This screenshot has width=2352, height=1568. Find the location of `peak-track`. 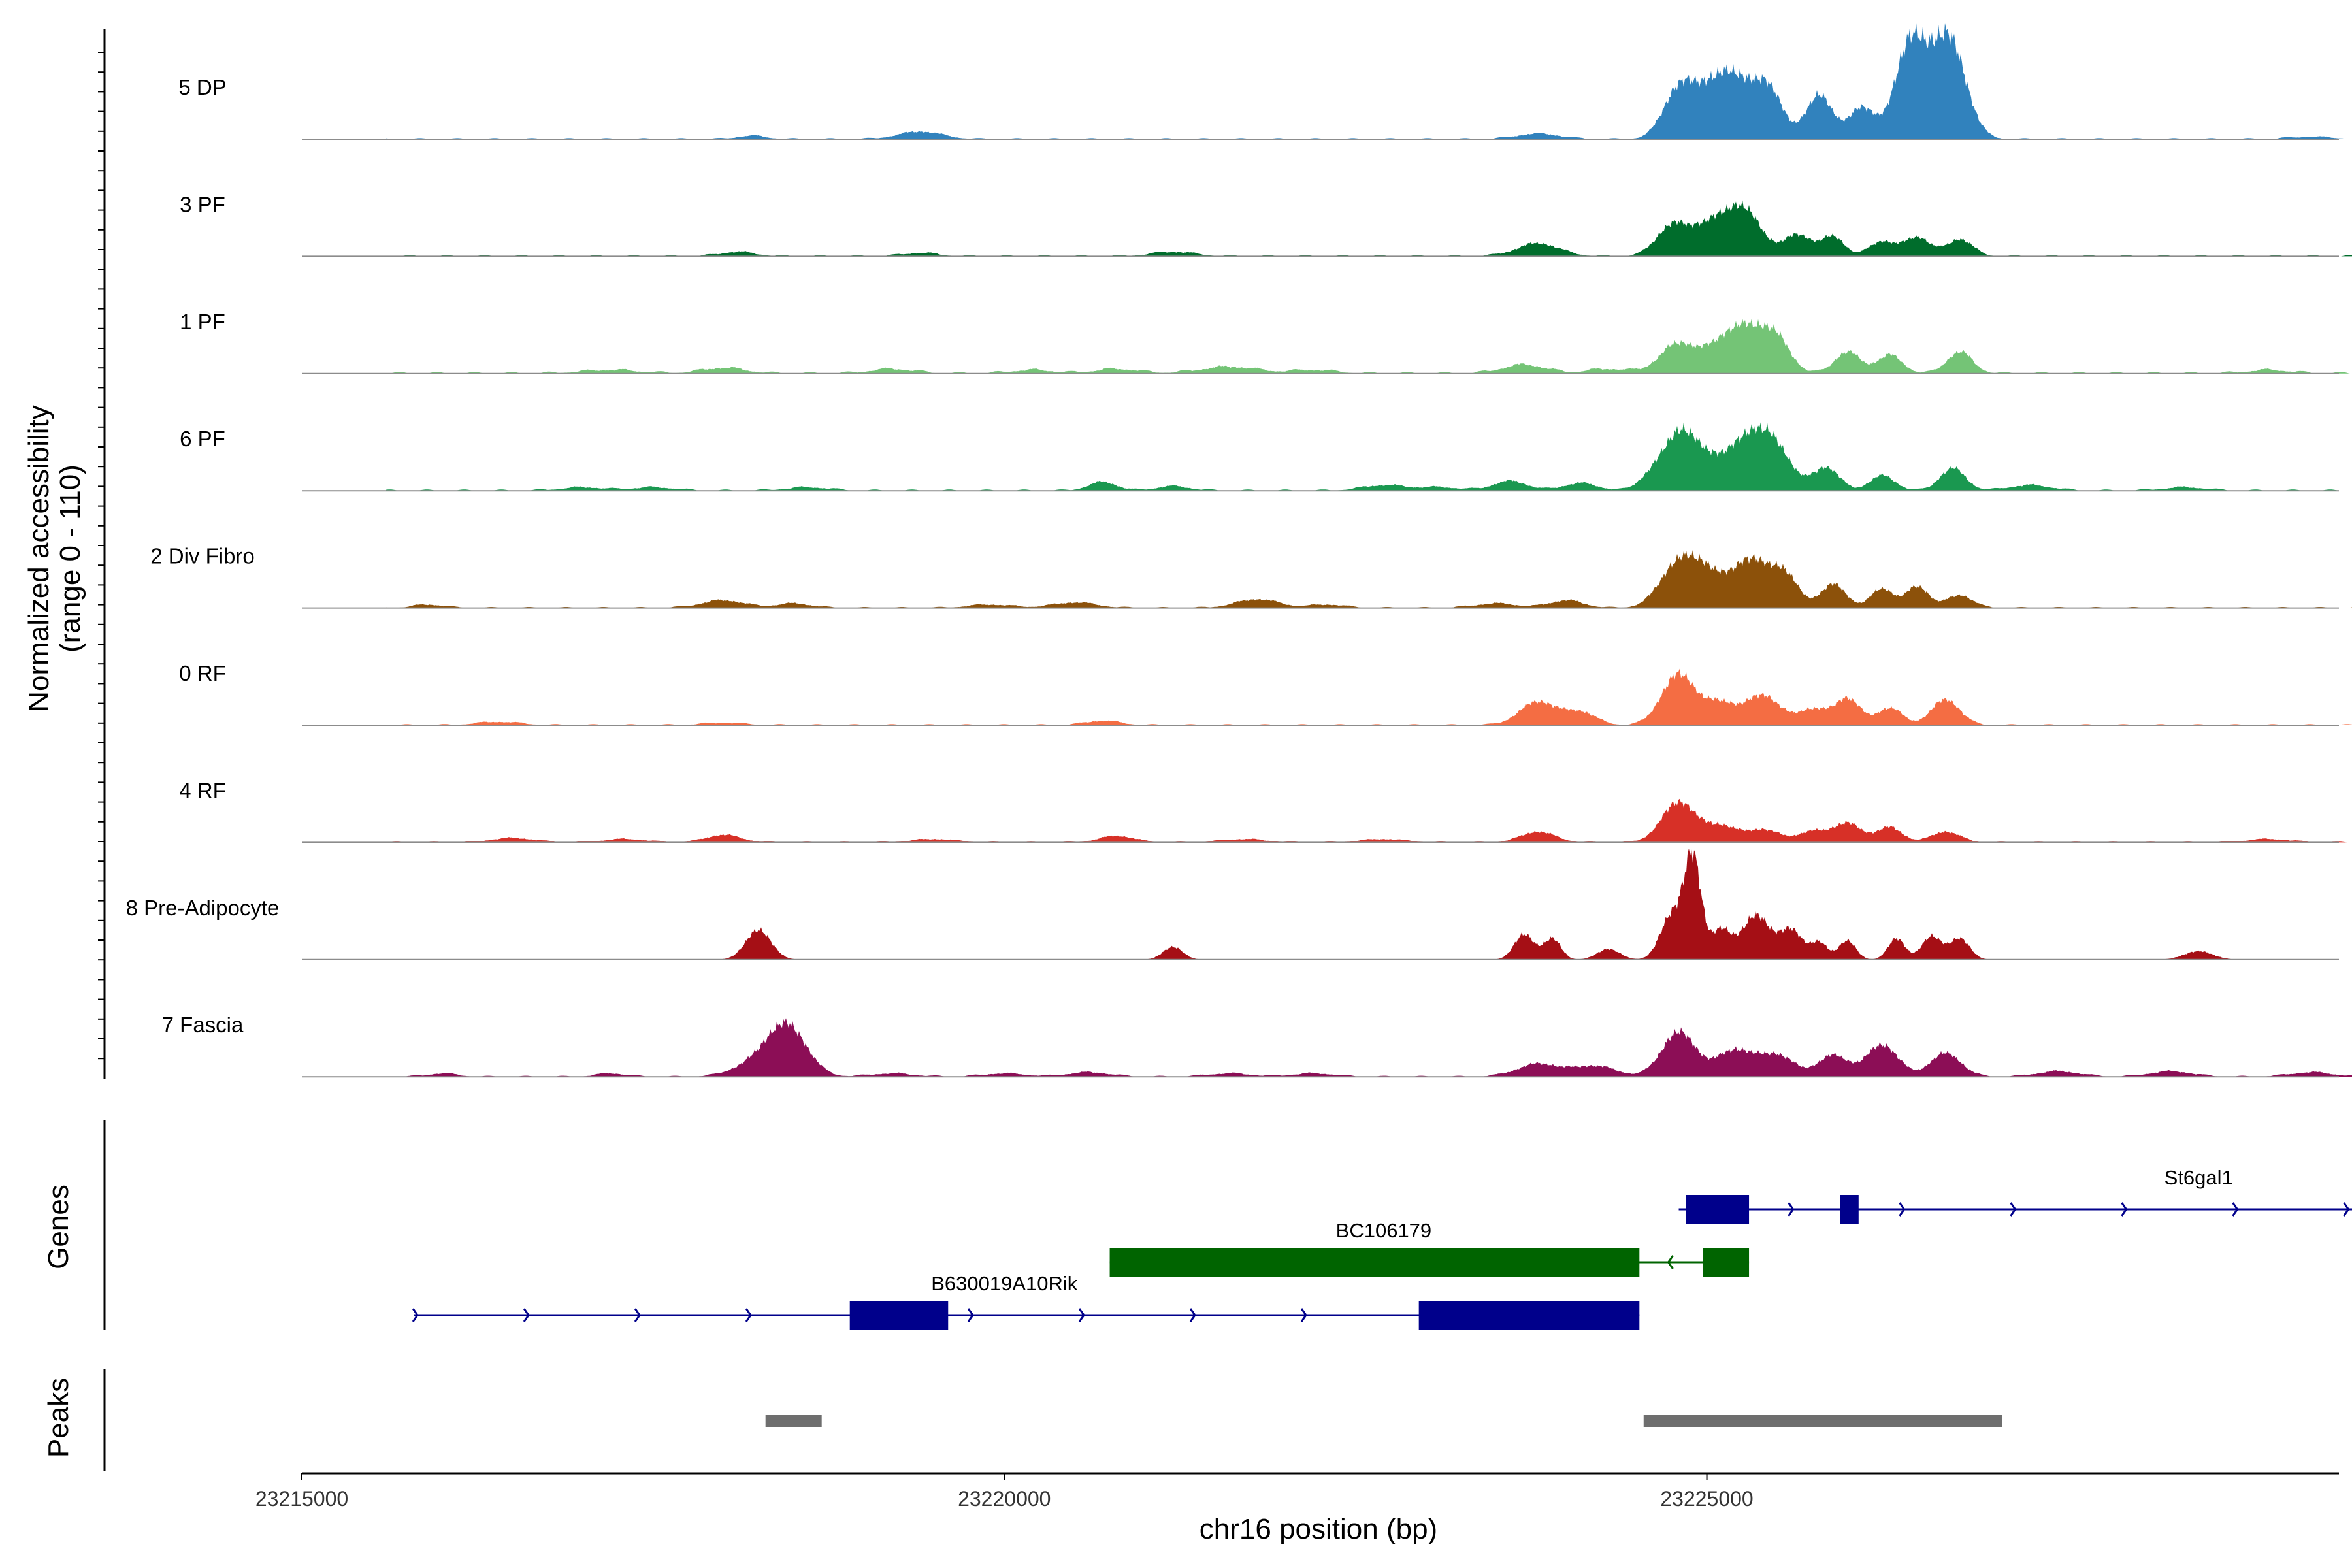

peak-track is located at coordinates (1383, 1421).